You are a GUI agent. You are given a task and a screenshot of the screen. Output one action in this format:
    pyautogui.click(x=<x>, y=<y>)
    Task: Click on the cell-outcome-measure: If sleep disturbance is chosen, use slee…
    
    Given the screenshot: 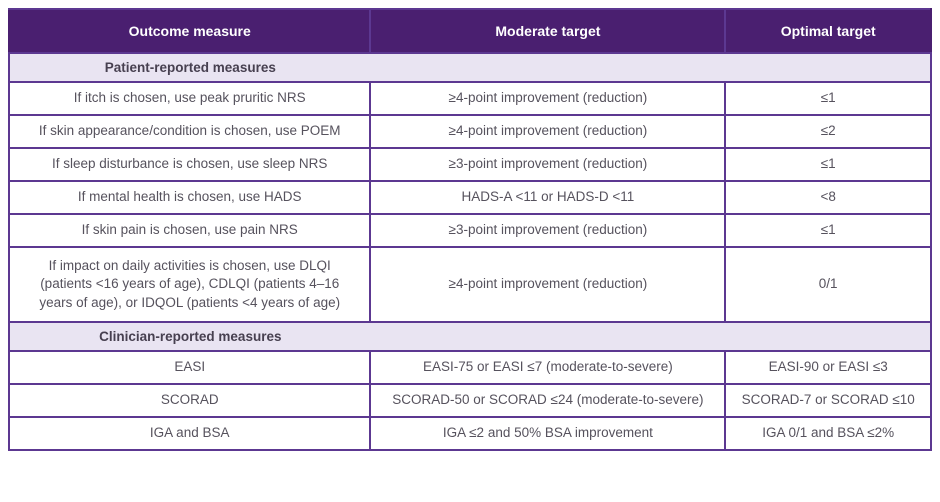 What is the action you would take?
    pyautogui.click(x=189, y=164)
    